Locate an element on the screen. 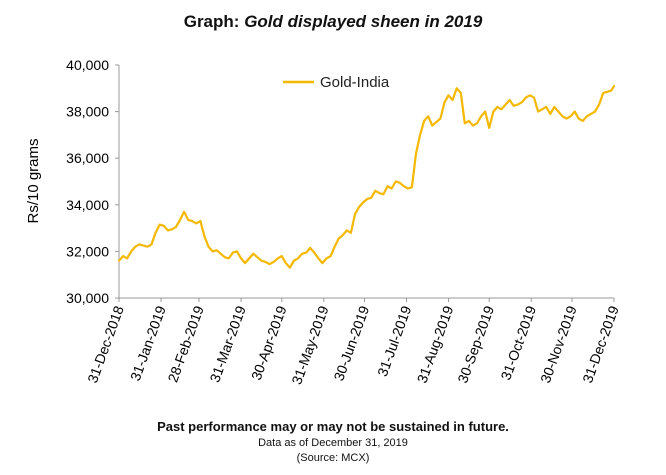 Image resolution: width=666 pixels, height=475 pixels. x-tick-label: 31-Oct-2019 is located at coordinates (518, 342).